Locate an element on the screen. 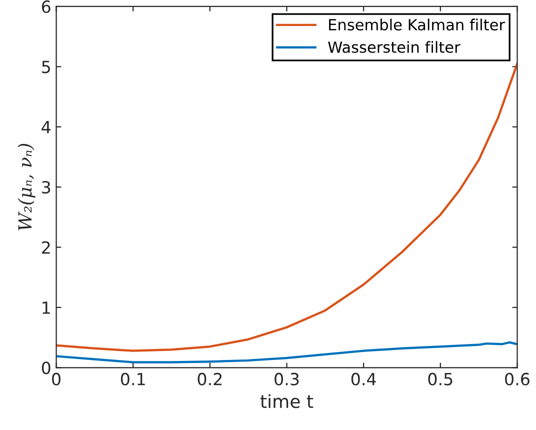 This screenshot has height=430, width=536. x-tick-label: 0.4 is located at coordinates (363, 379).